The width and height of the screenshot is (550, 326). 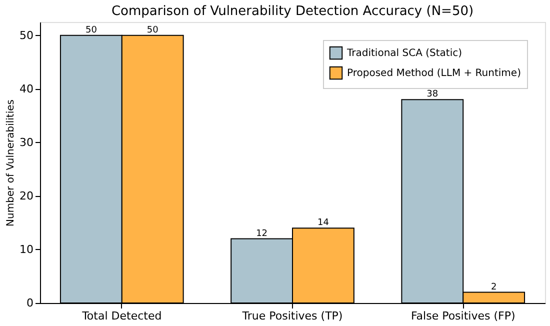 I want to click on y-tick-label: 30, so click(x=27, y=142).